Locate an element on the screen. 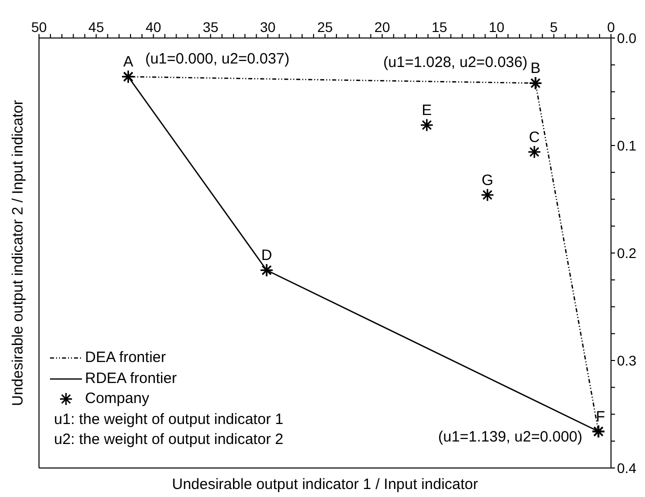  annotation: (u1=1.028, u2=0.036) is located at coordinates (455, 63).